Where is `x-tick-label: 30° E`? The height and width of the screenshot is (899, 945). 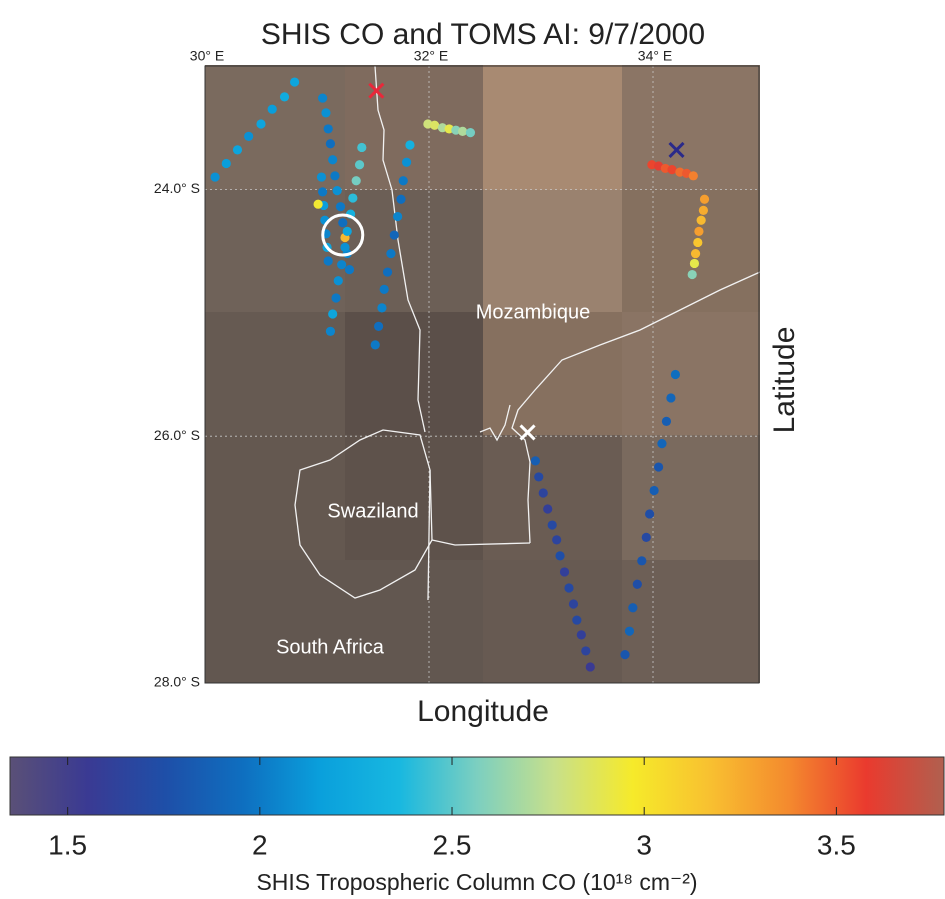 x-tick-label: 30° E is located at coordinates (207, 56).